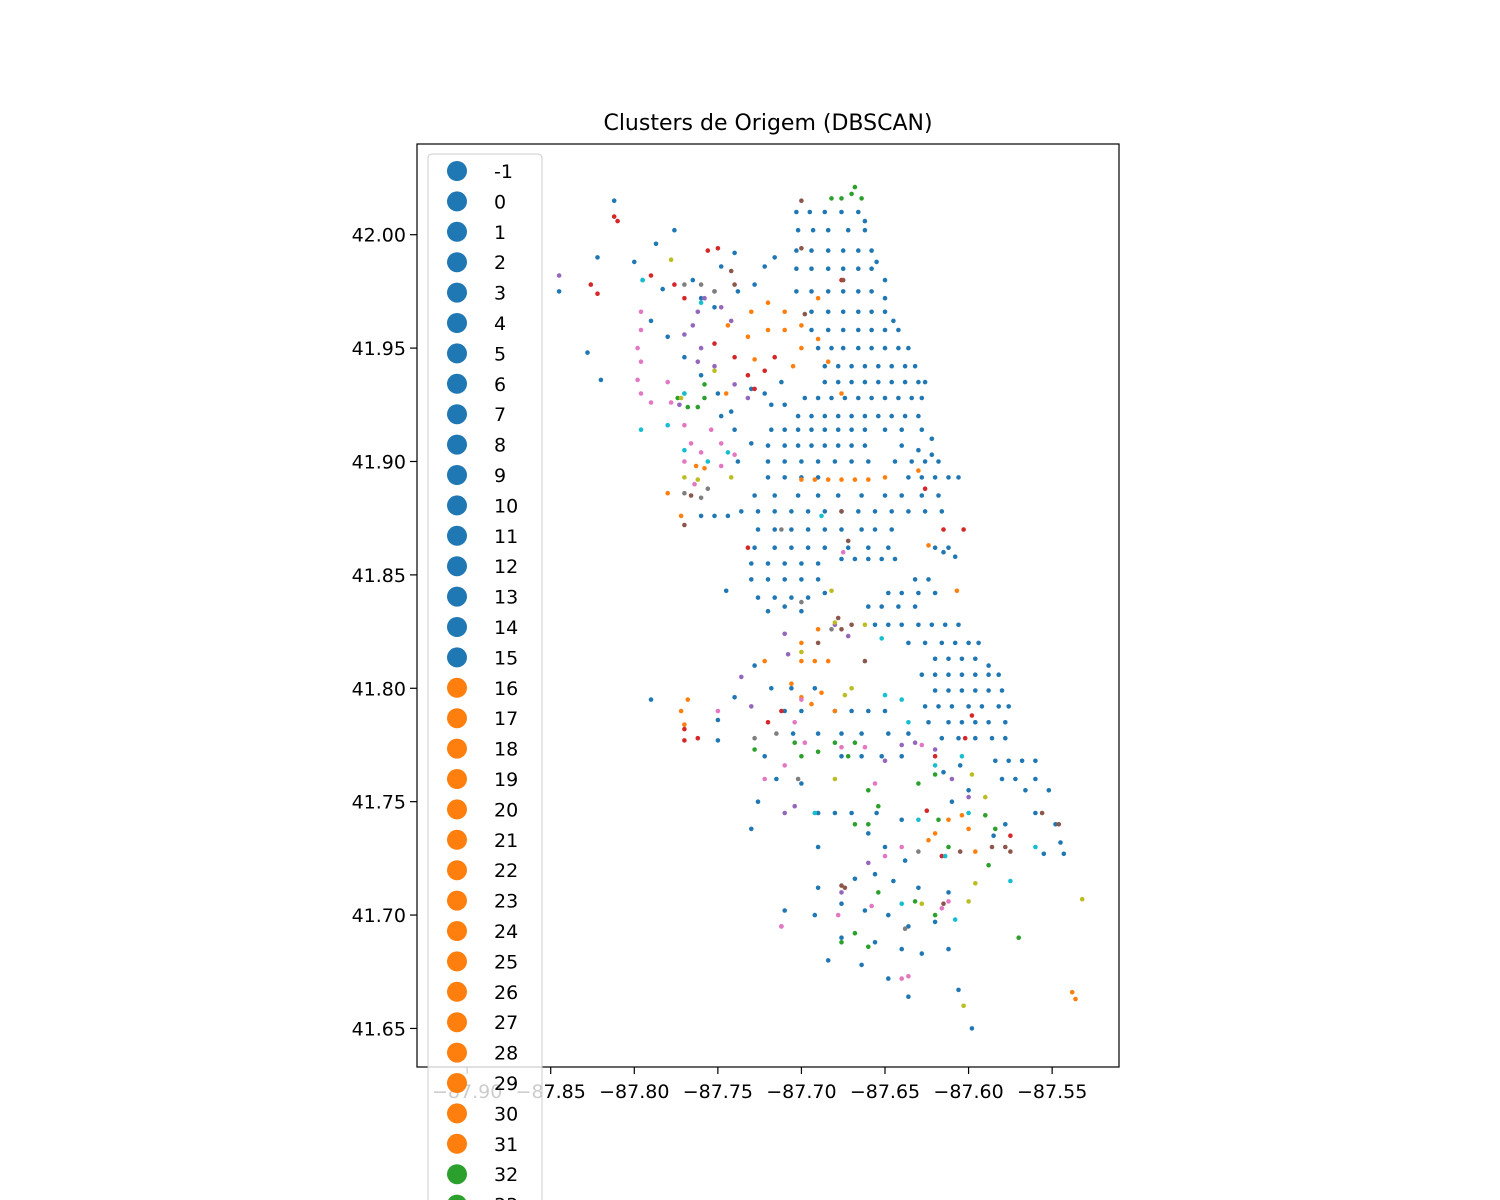 This screenshot has height=1200, width=1500. Describe the element at coordinates (379, 349) in the screenshot. I see `y-tick-label: 41.95` at that location.